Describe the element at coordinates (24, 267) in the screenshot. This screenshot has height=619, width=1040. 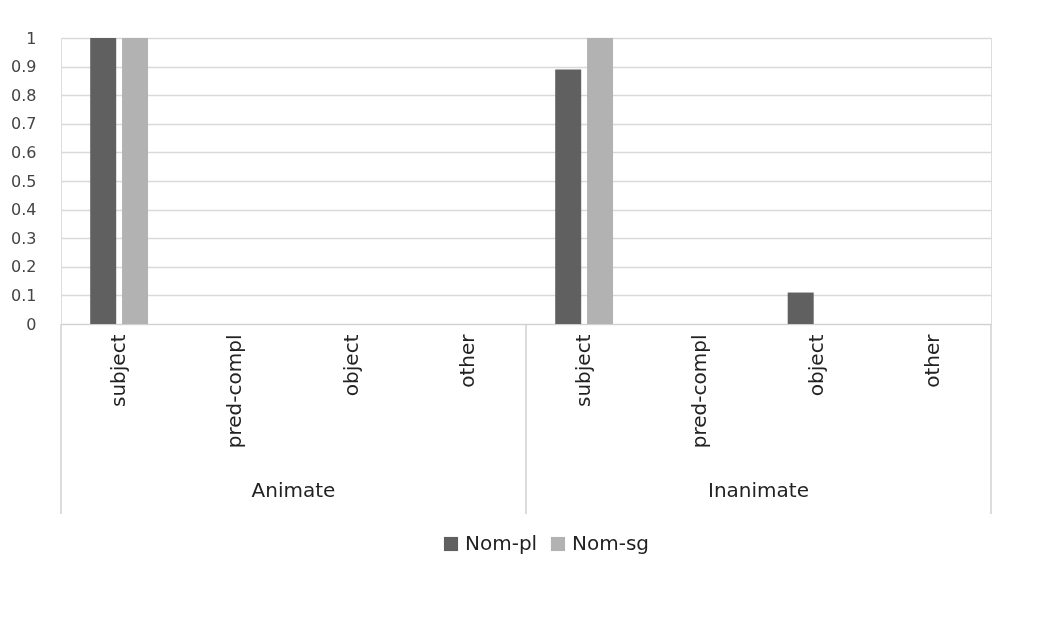
I see `y-tick-label: 0.2` at that location.